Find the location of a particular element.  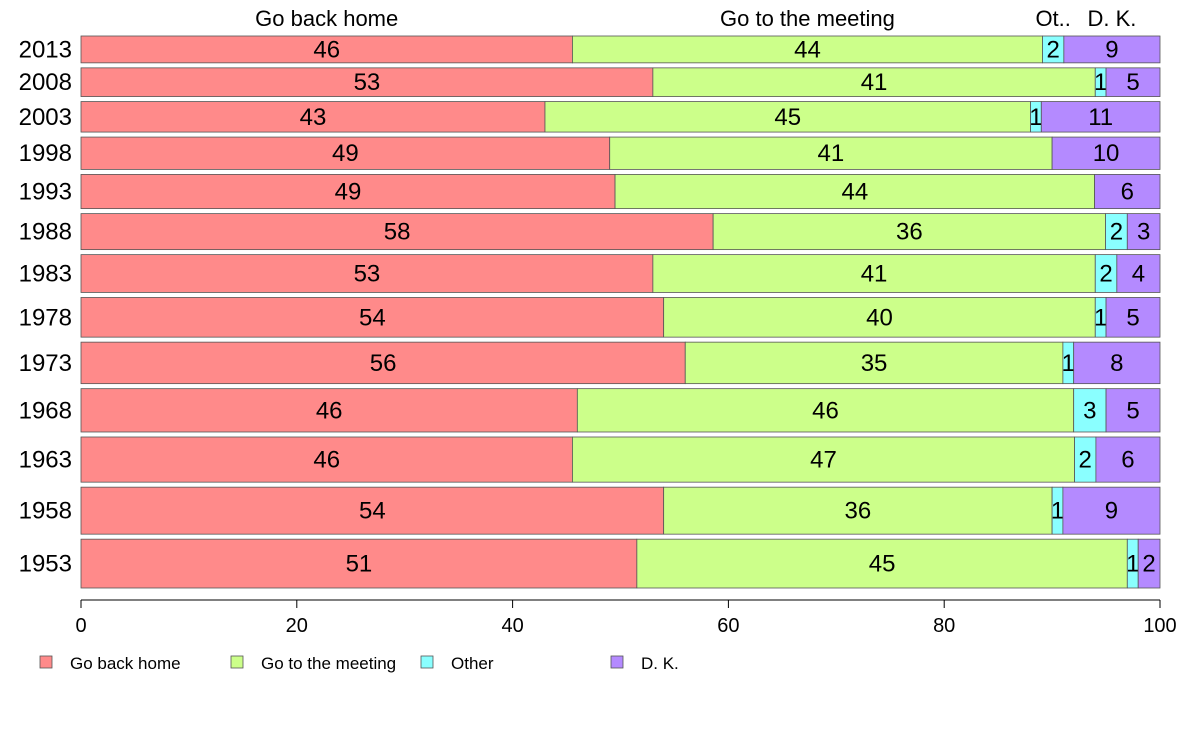

bar-segment-3-1998 is located at coordinates (1106, 153).